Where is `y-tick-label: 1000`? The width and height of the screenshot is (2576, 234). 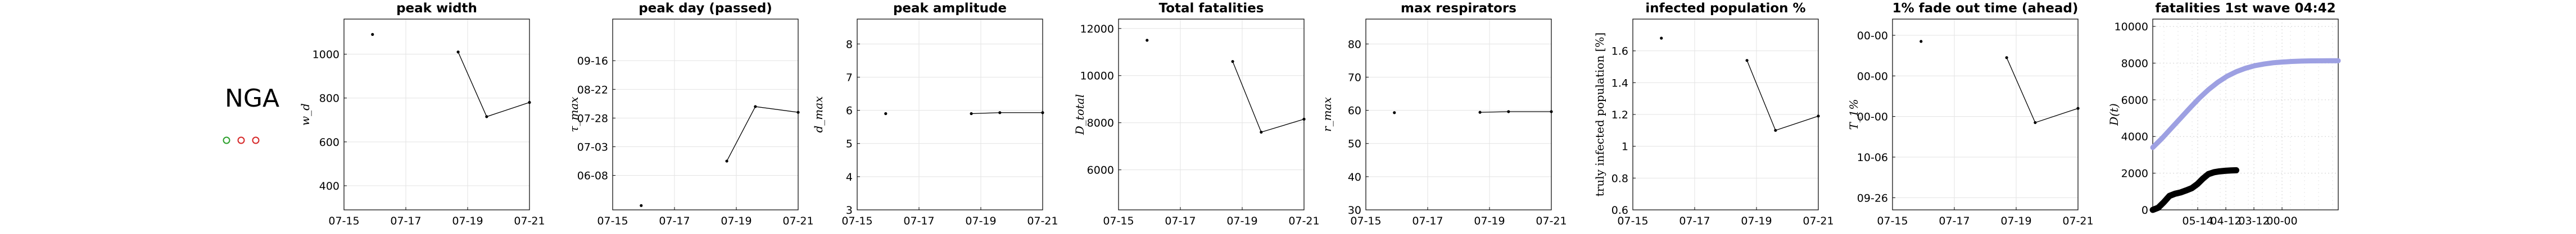
y-tick-label: 1000 is located at coordinates (326, 55).